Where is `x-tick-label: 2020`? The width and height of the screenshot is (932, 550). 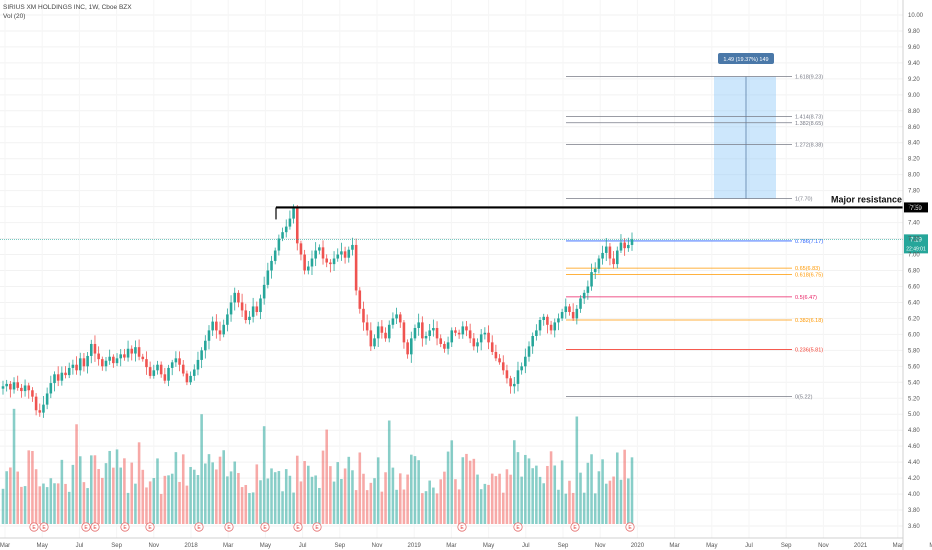
x-tick-label: 2020 is located at coordinates (638, 546).